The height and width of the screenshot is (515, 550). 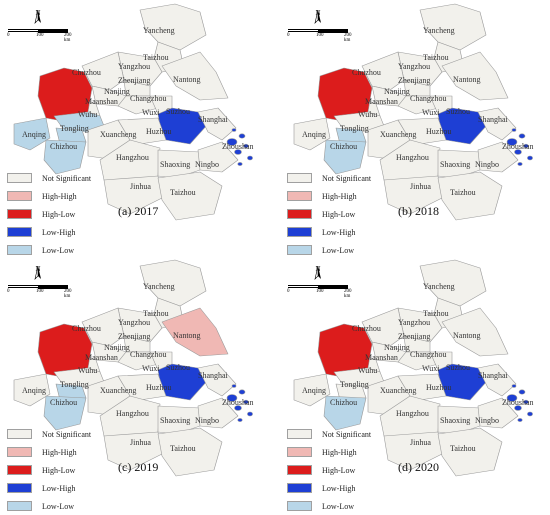 I want to click on city-label-zhoushan: Zhoushan, so click(x=518, y=146).